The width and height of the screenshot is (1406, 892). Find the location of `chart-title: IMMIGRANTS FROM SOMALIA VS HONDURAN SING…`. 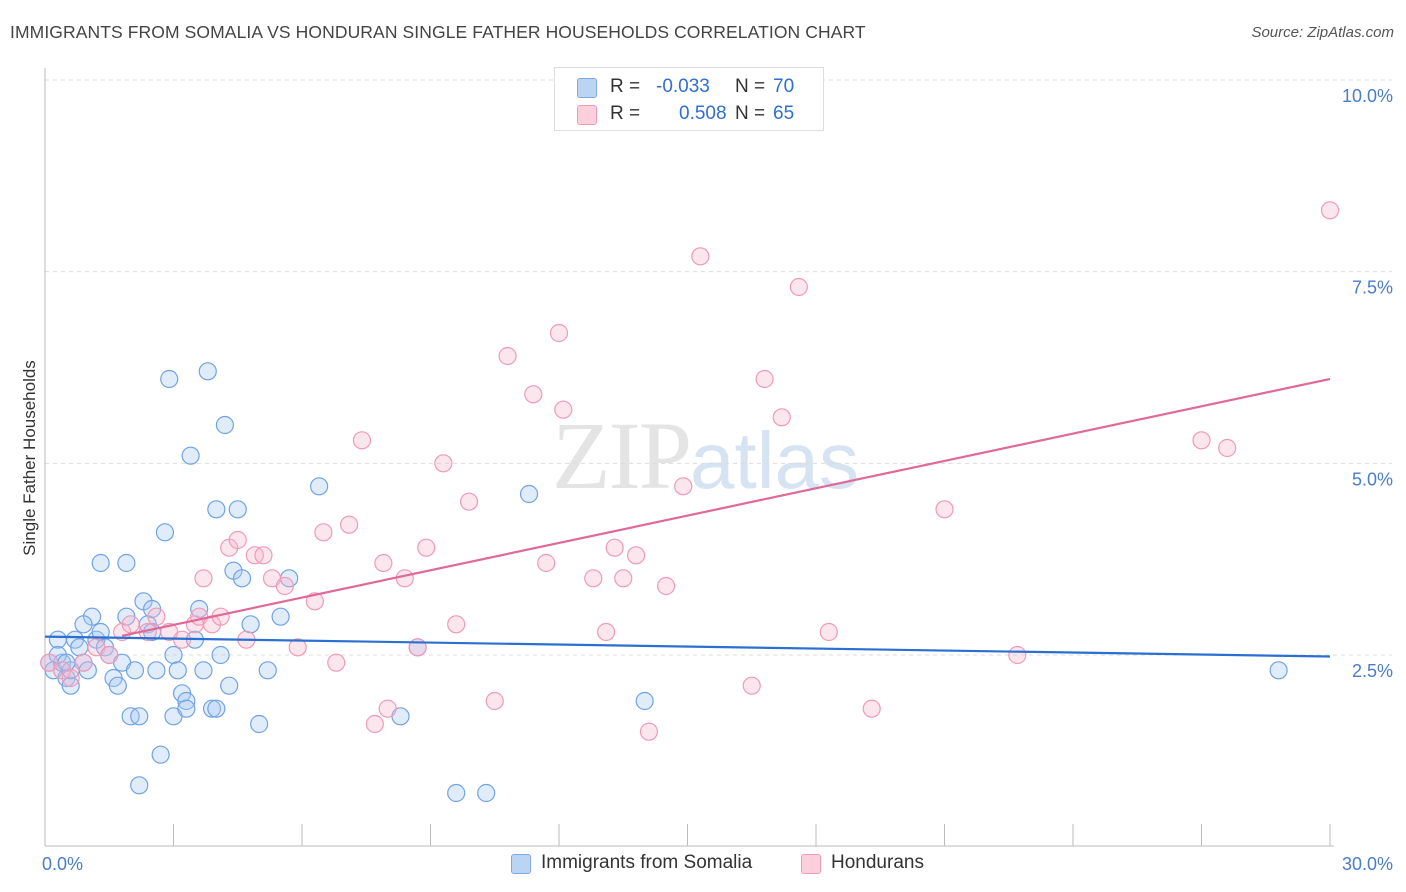

chart-title: IMMIGRANTS FROM SOMALIA VS HONDURAN SING… is located at coordinates (438, 32).